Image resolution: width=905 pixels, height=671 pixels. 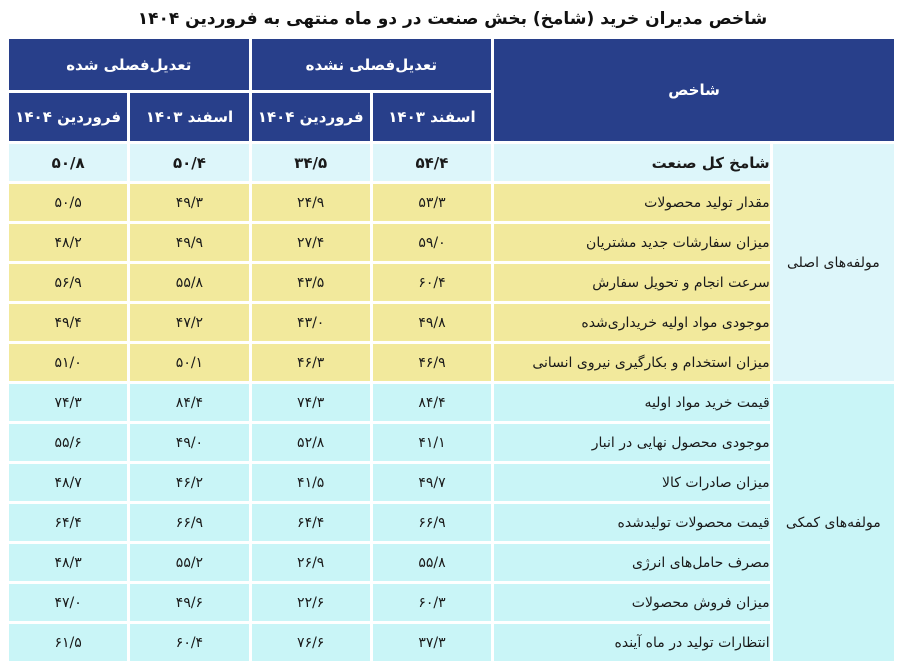 I want to click on row-name: موجودی مواد اولیه خریداری‌شده, so click(x=632, y=322).